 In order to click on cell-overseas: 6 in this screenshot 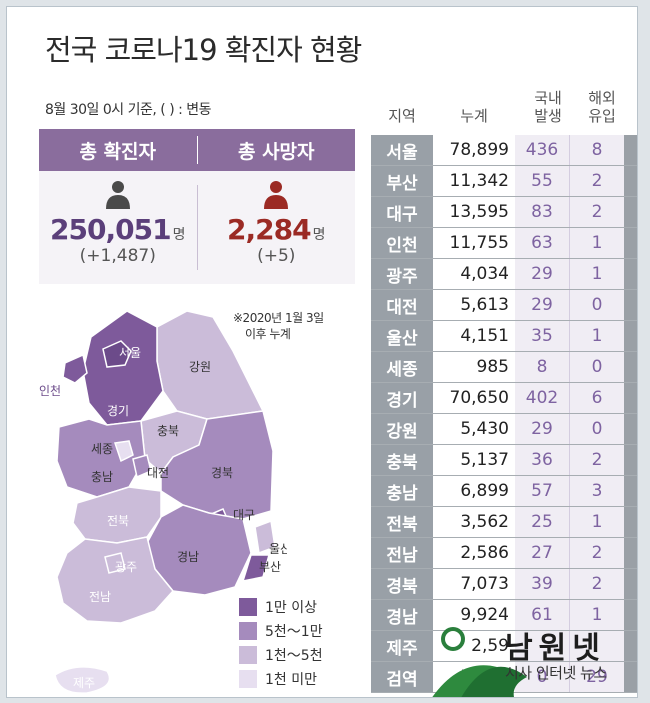, I will do `click(597, 398)`.